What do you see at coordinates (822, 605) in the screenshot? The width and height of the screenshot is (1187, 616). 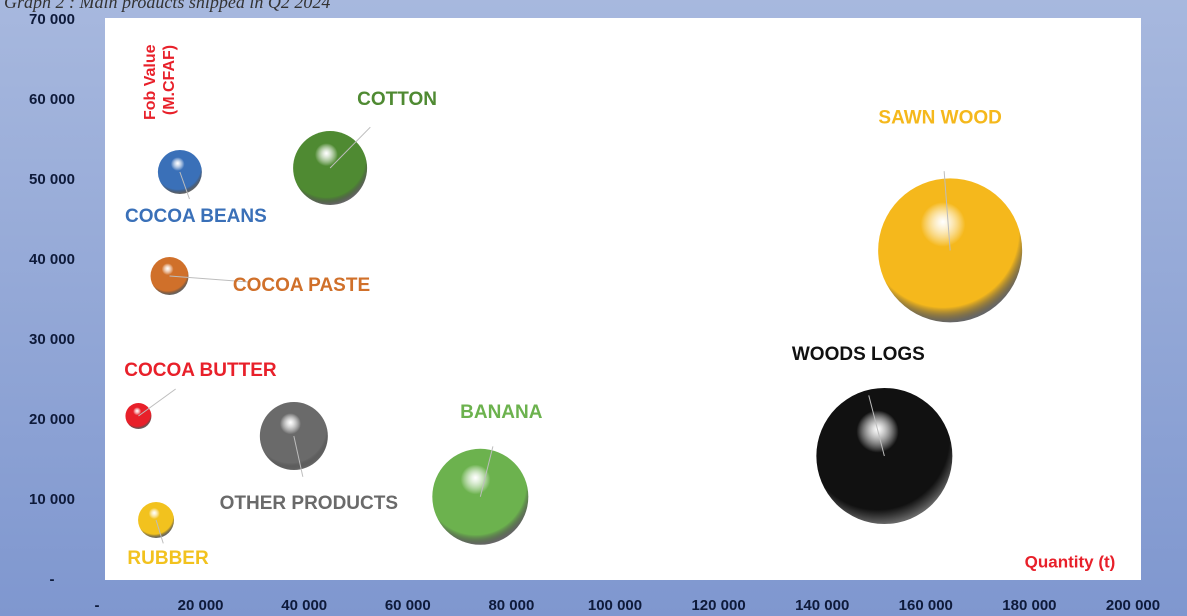 I see `x-tick-label: 140 000` at bounding box center [822, 605].